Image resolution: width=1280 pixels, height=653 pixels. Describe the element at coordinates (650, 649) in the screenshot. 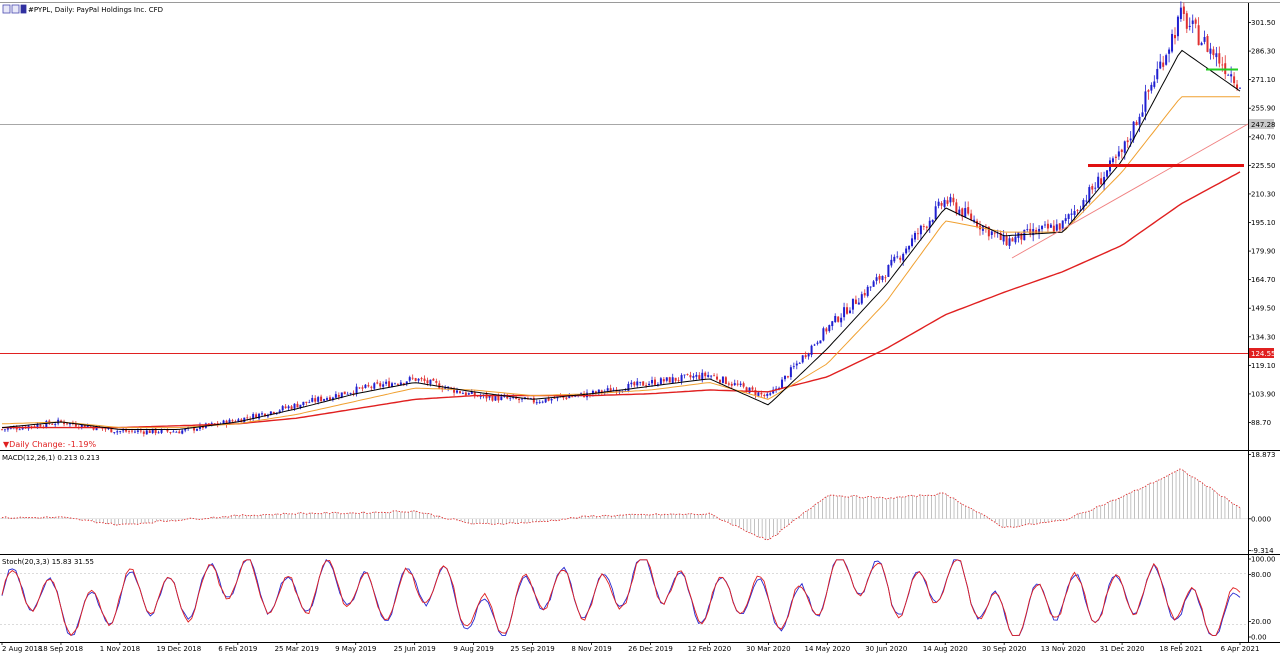

I see `time-tick-label: 26 Dec 2019` at that location.